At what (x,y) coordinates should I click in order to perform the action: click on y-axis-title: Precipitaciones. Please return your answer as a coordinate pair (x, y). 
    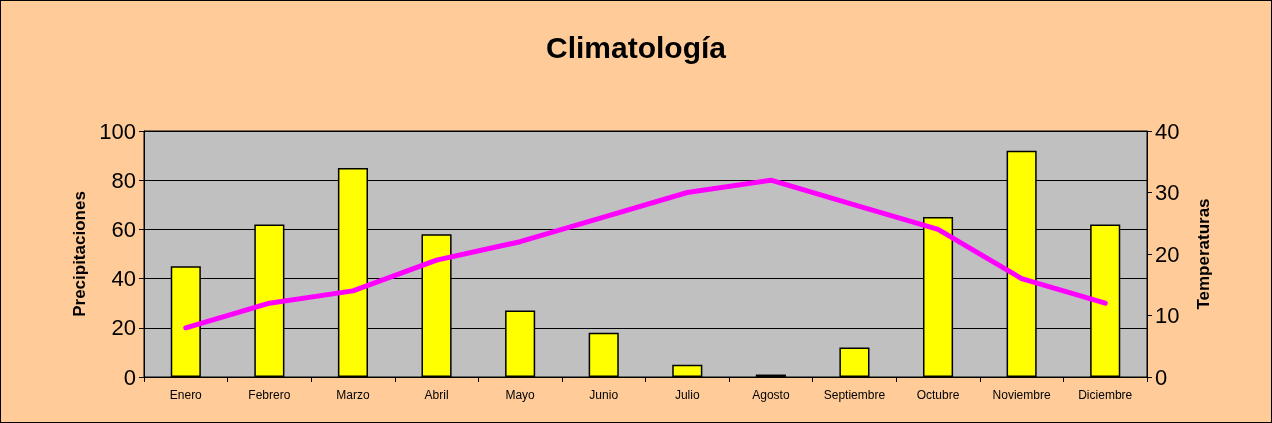
    Looking at the image, I should click on (80, 254).